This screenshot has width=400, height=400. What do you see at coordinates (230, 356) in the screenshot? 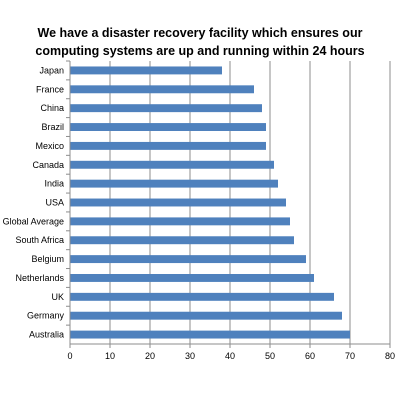
I see `x-tick-label-4: 40` at bounding box center [230, 356].